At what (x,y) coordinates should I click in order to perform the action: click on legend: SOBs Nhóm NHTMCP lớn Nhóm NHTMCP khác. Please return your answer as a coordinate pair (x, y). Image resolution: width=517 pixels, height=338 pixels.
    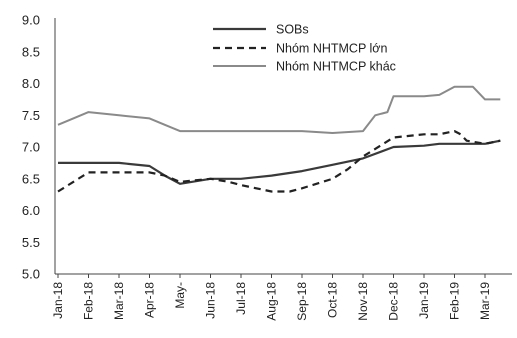
    Looking at the image, I should click on (304, 48).